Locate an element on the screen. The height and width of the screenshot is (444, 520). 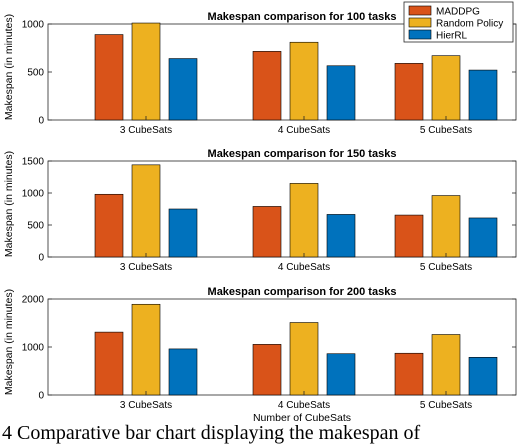
chart-title: Makespan comparison for 150 tasks is located at coordinates (302, 154).